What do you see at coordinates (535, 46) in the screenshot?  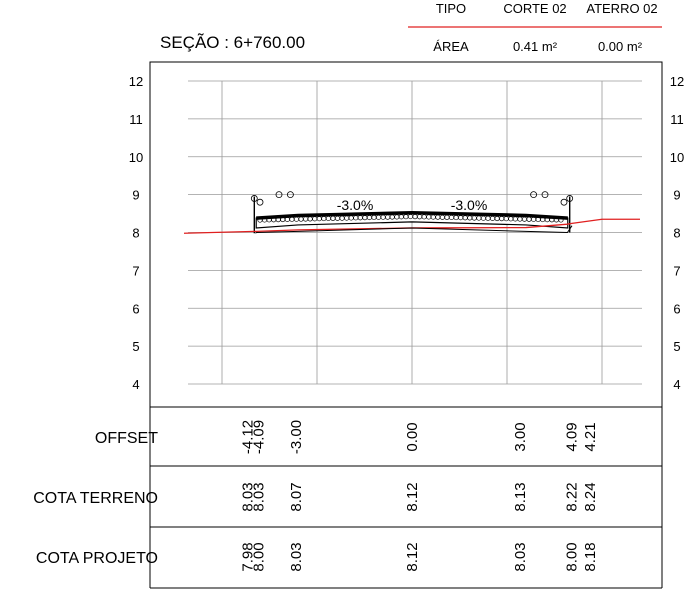 I see `corte-area-value: 0.41 m²` at bounding box center [535, 46].